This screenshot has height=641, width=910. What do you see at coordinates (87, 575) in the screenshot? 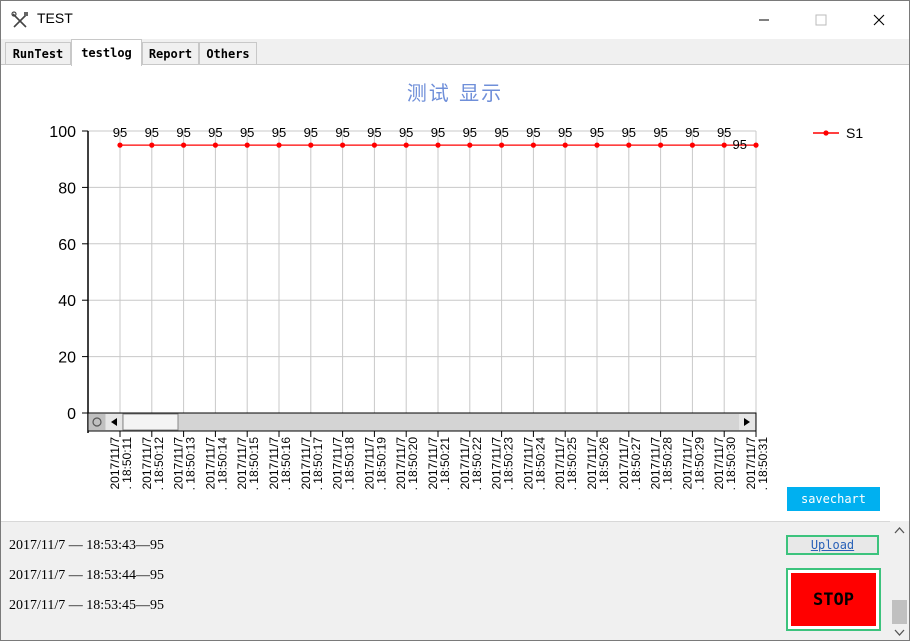
I see `log-line: 2017/11/7 — 18:53:44—95` at bounding box center [87, 575].